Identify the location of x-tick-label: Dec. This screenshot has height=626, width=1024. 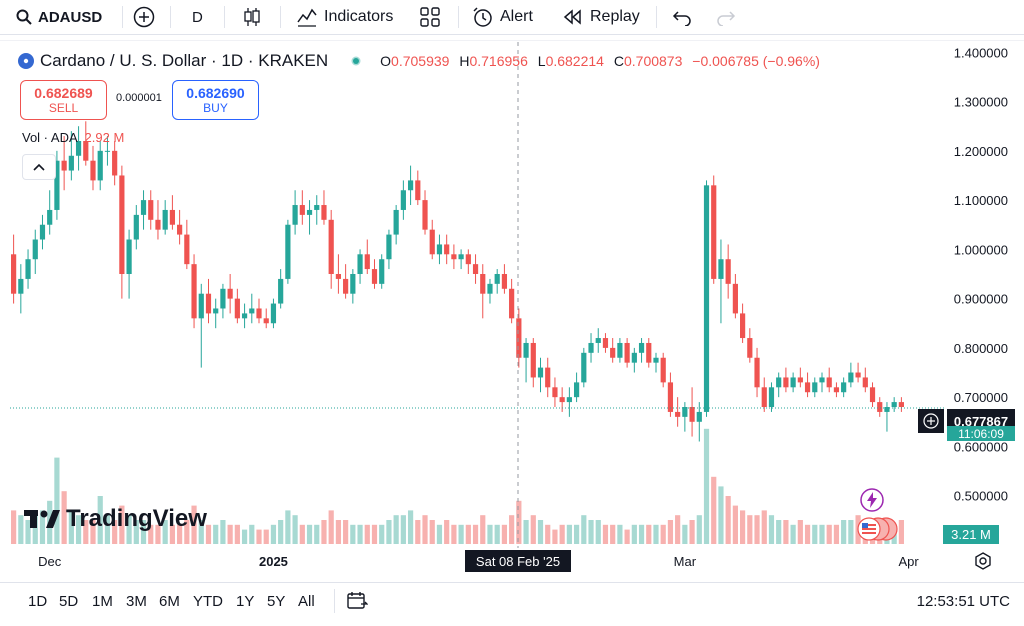
(50, 561).